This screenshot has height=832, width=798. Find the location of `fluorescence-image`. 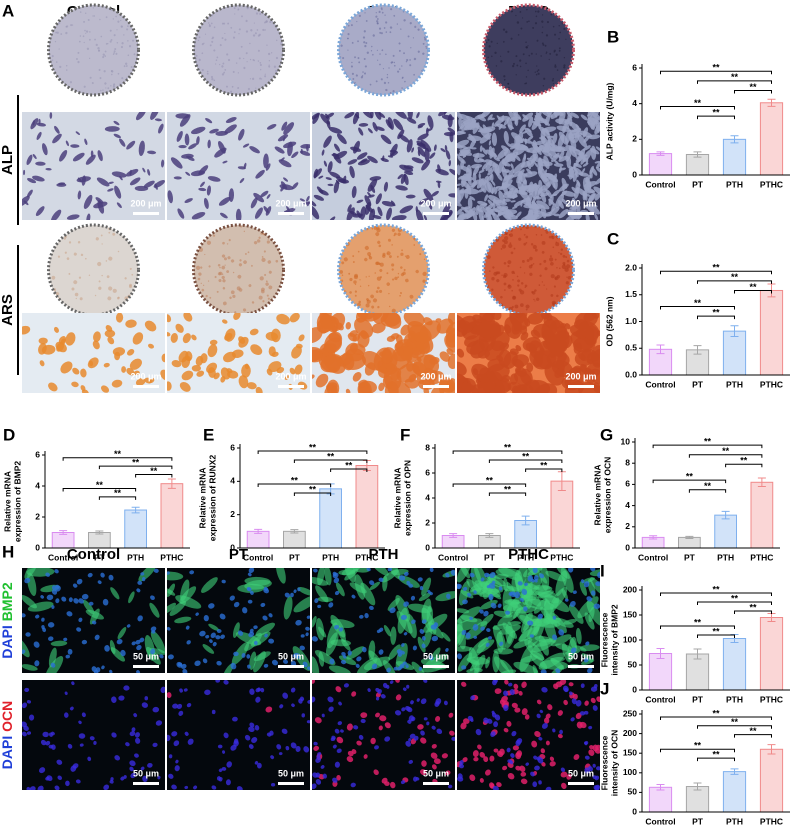

fluorescence-image is located at coordinates (530, 619).